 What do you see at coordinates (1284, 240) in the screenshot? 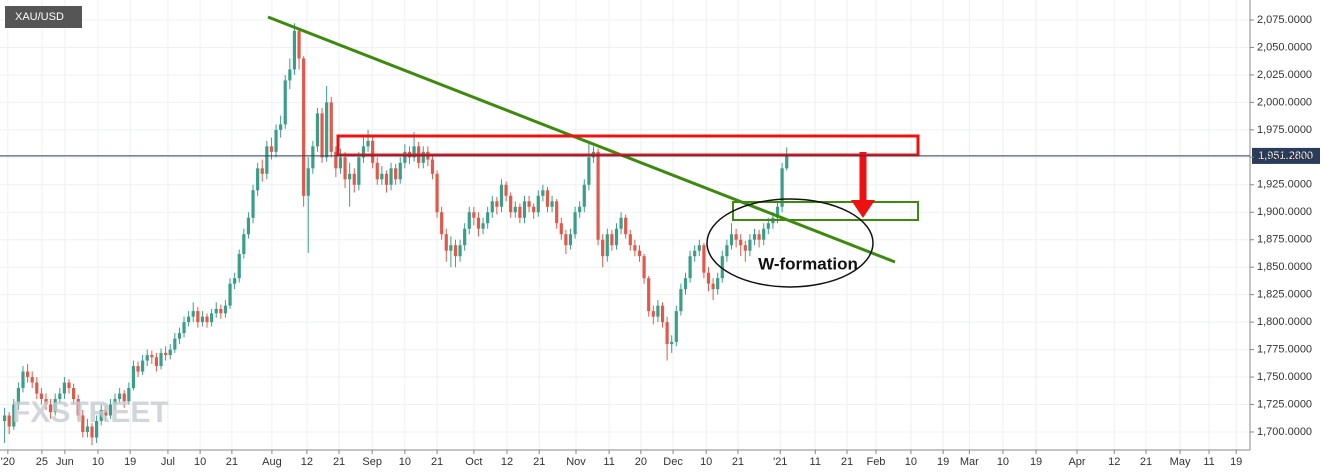
I see `y-tick-label: 1,875.0000` at bounding box center [1284, 240].